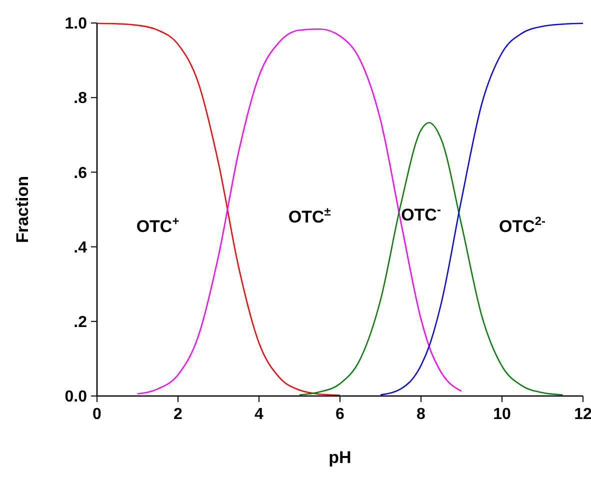  Describe the element at coordinates (259, 414) in the screenshot. I see `x-tick-label: 4` at that location.